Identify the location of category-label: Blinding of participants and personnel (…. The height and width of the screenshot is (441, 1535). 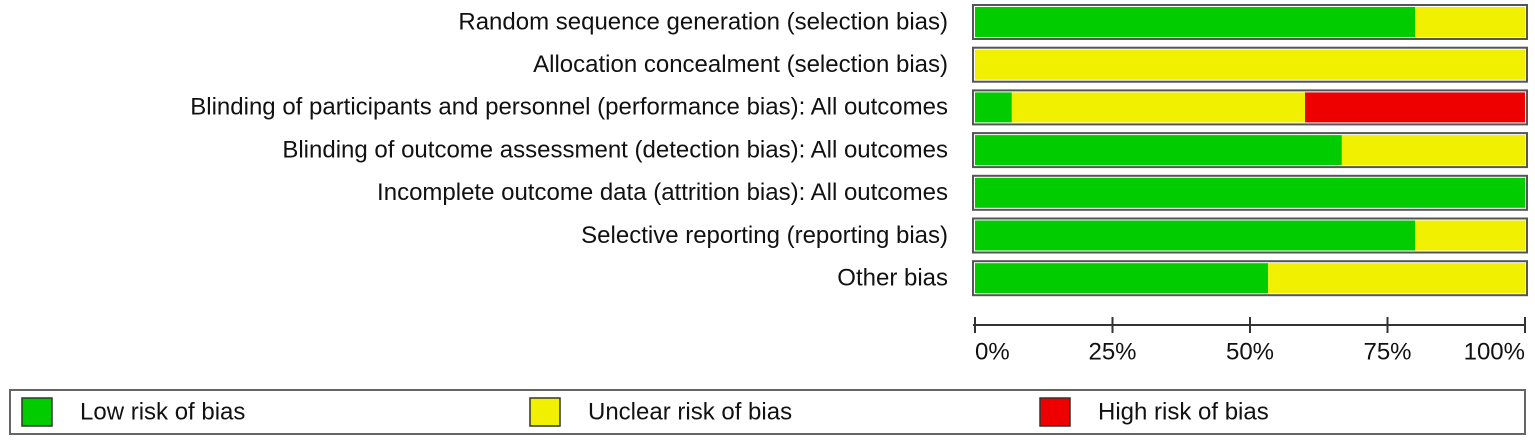
(569, 107).